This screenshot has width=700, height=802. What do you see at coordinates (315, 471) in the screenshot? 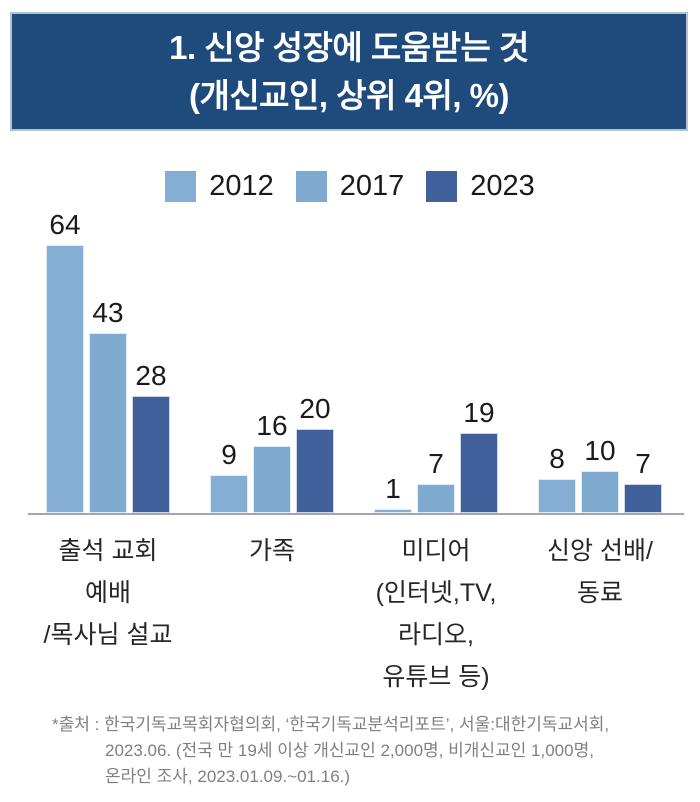
I see `bar-2023-cat2` at bounding box center [315, 471].